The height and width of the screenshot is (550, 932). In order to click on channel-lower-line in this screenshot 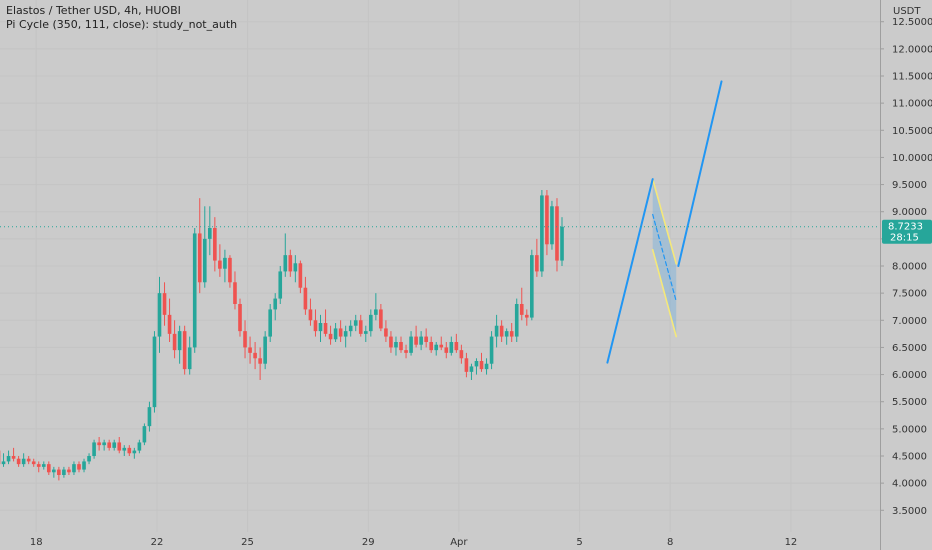, I will do `click(664, 293)`.